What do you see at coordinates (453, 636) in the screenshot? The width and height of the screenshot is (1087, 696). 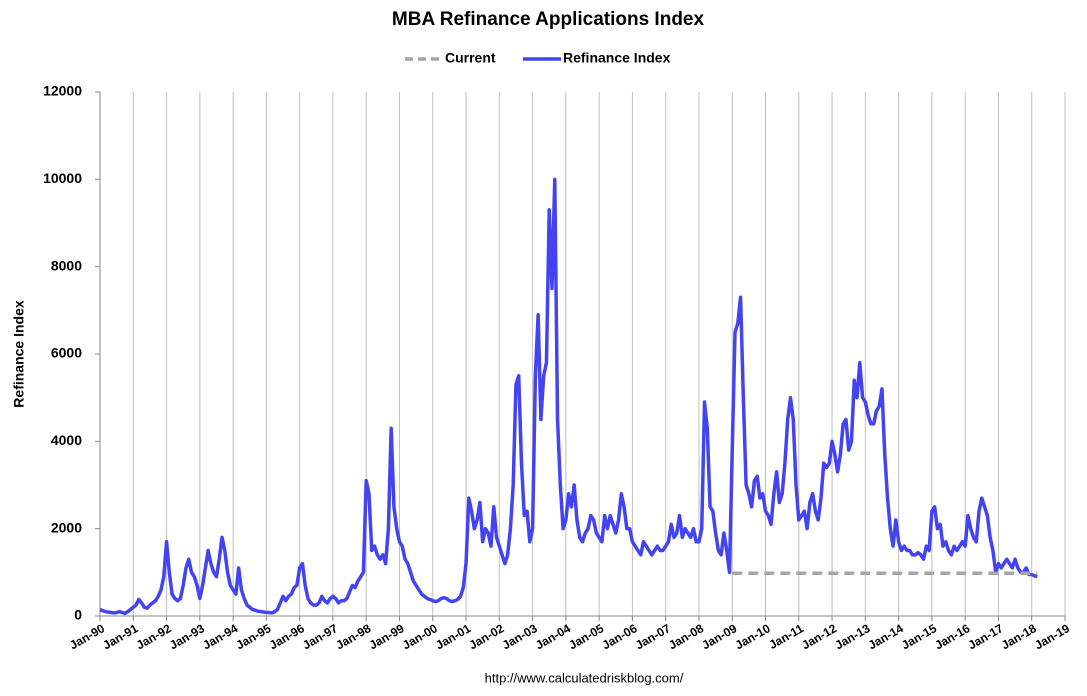 I see `x-tick-label: Jan-01` at bounding box center [453, 636].